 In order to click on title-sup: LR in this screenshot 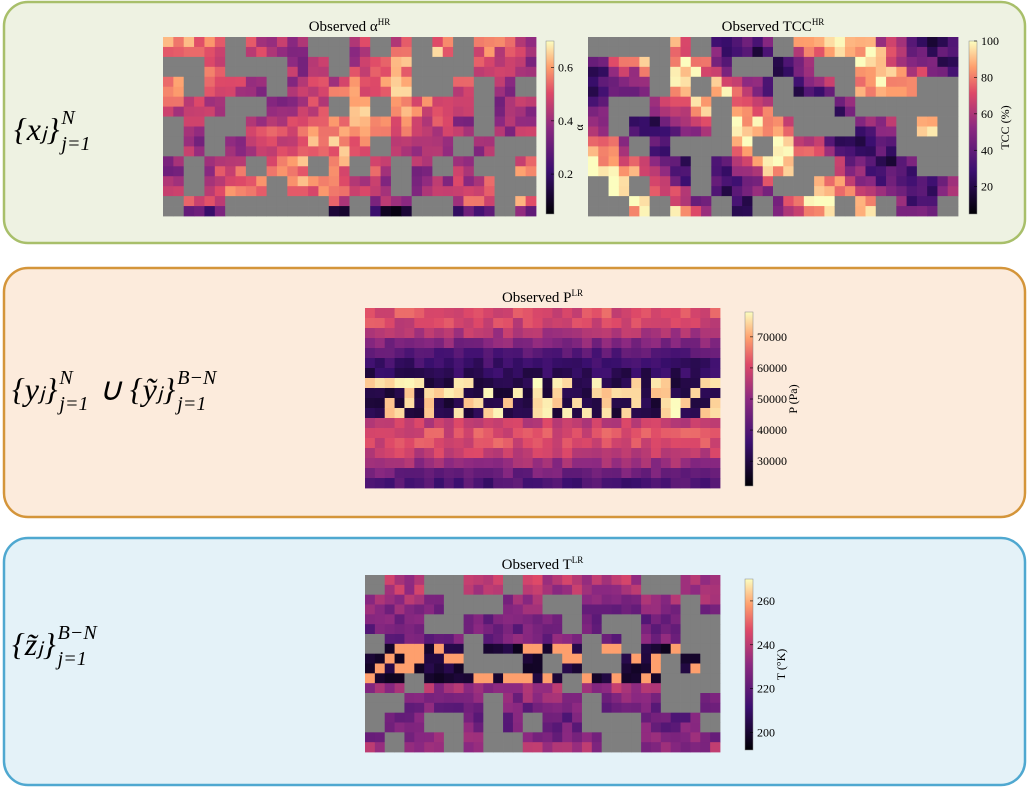, I will do `click(578, 293)`.